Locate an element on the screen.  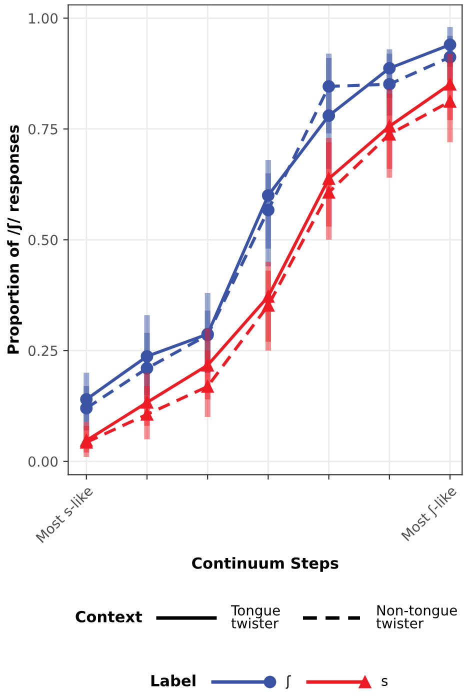
legend-label: ʃ is located at coordinates (288, 682).